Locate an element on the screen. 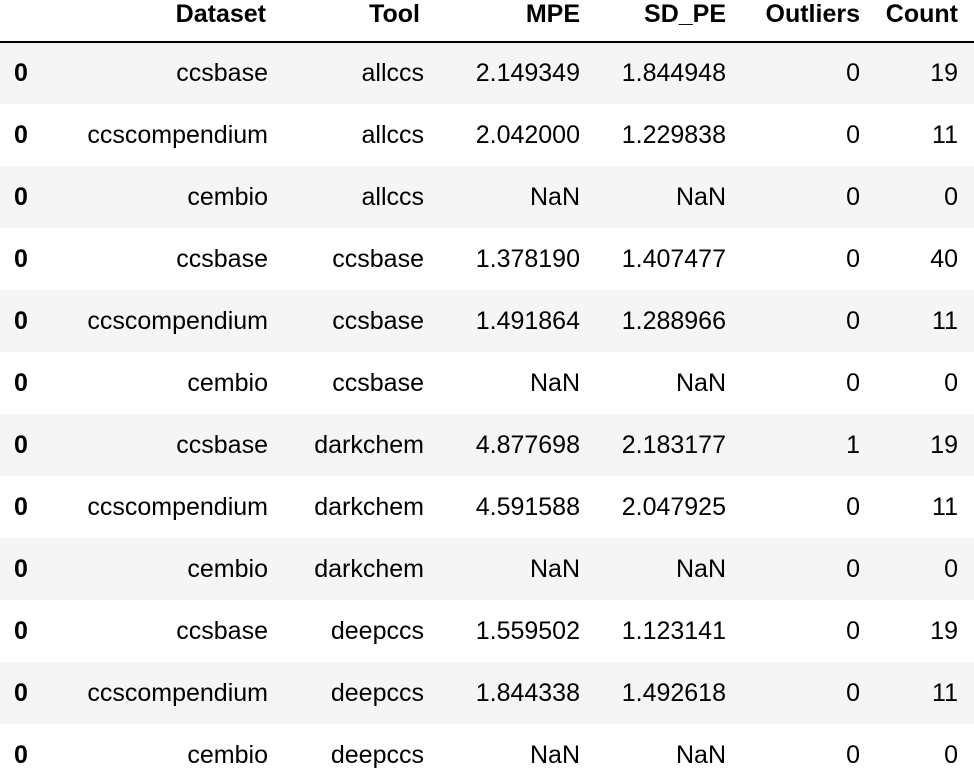 This screenshot has height=773, width=974. mpe-cell: 1.491864 is located at coordinates (527, 320).